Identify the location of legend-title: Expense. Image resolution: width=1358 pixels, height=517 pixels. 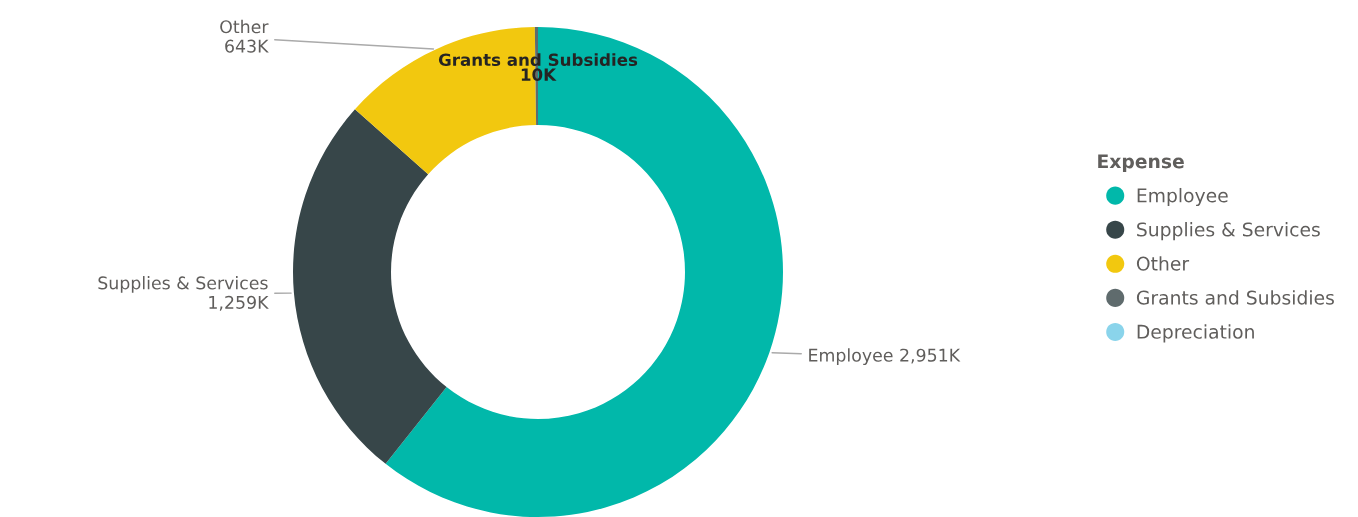
(1141, 163).